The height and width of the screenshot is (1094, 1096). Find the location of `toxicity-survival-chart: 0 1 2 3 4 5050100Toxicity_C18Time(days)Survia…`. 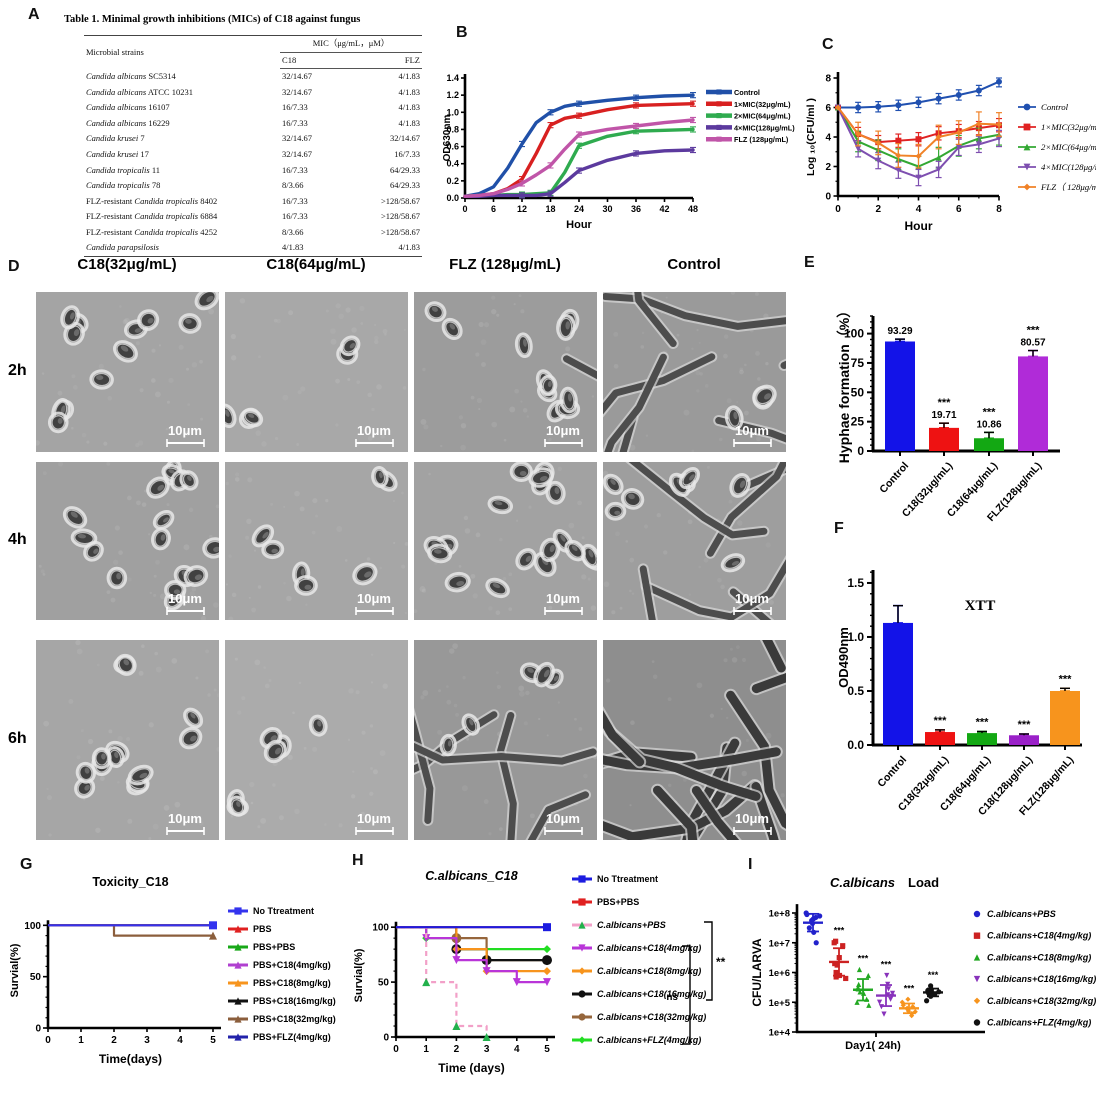

toxicity-survival-chart: 0 1 2 3 4 5050100Toxicity_C18Time(days)Survia… is located at coordinates (172, 970).